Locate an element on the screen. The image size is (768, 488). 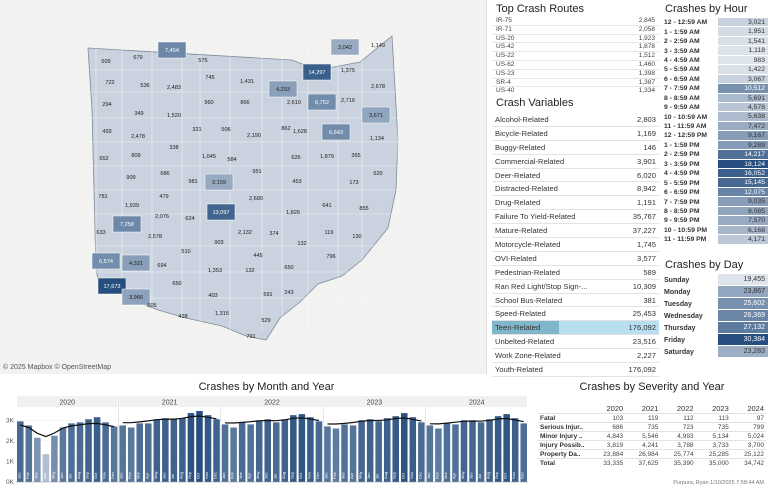
variable-row: School Bus-Related 381 is located at coordinates (575, 301).